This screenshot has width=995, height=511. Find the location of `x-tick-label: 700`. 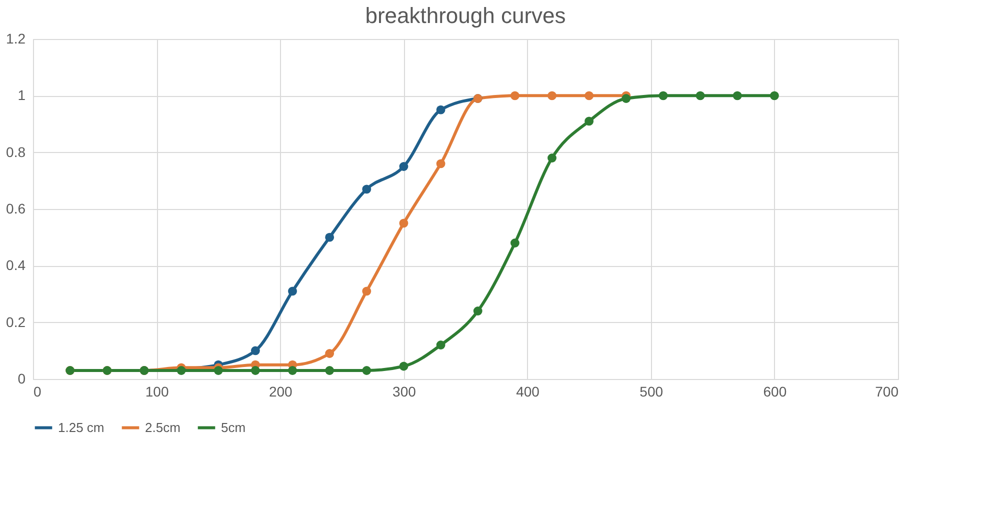

x-tick-label: 700 is located at coordinates (887, 392).